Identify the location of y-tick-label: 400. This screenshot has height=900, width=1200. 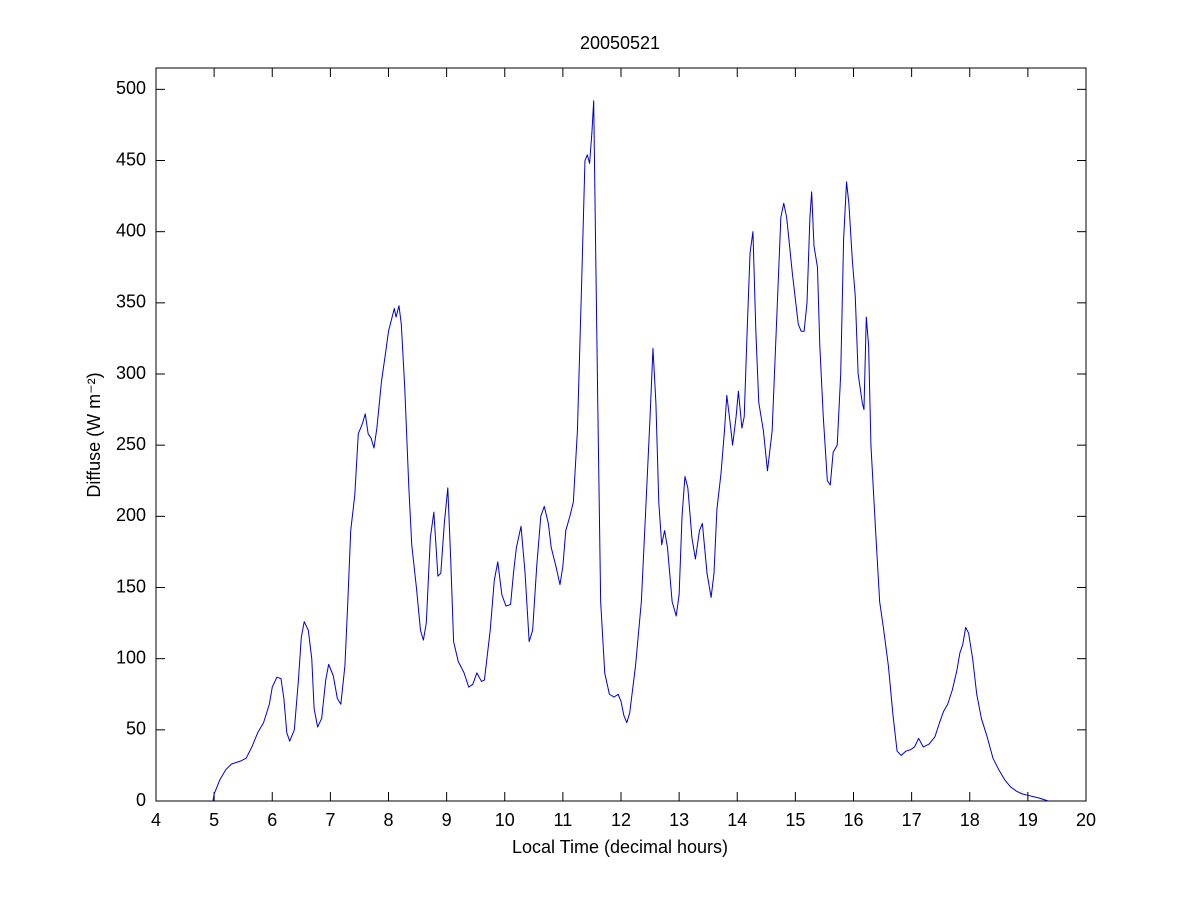
(131, 230).